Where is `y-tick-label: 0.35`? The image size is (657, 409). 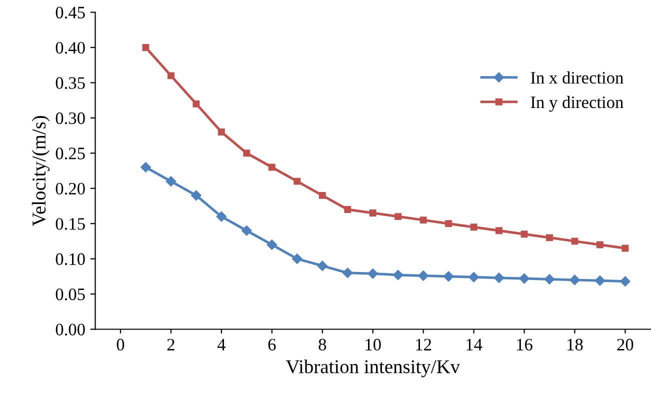
y-tick-label: 0.35 is located at coordinates (70, 83).